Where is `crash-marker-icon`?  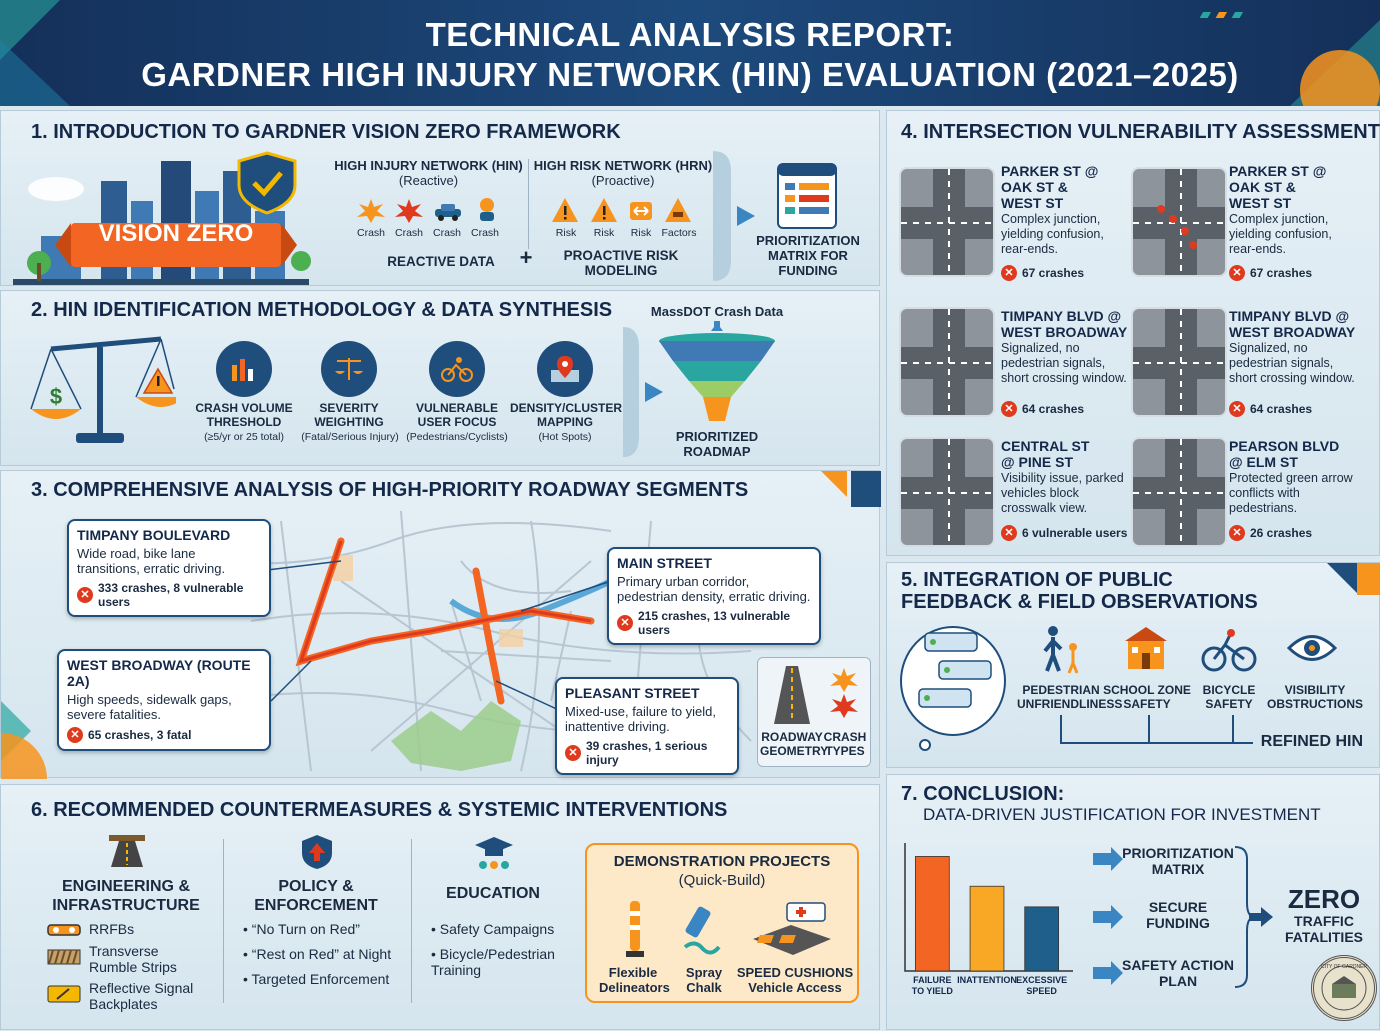
crash-marker-icon is located at coordinates (1177, 227).